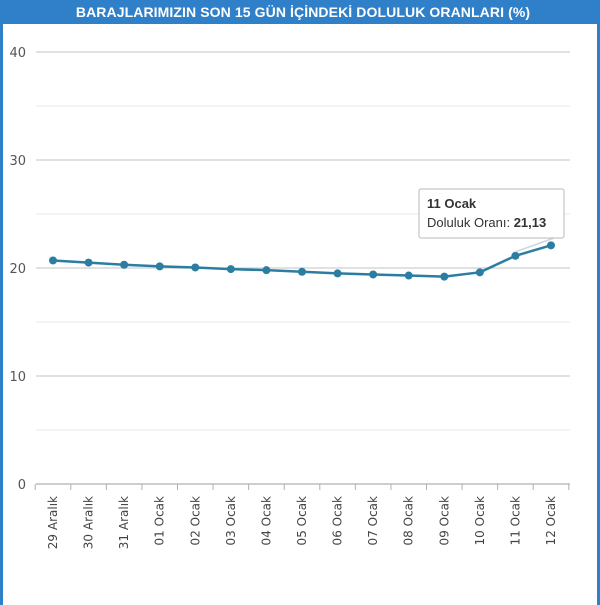 The image size is (600, 605). What do you see at coordinates (515, 520) in the screenshot?
I see `x-tick-label: 11 Ocak` at bounding box center [515, 520].